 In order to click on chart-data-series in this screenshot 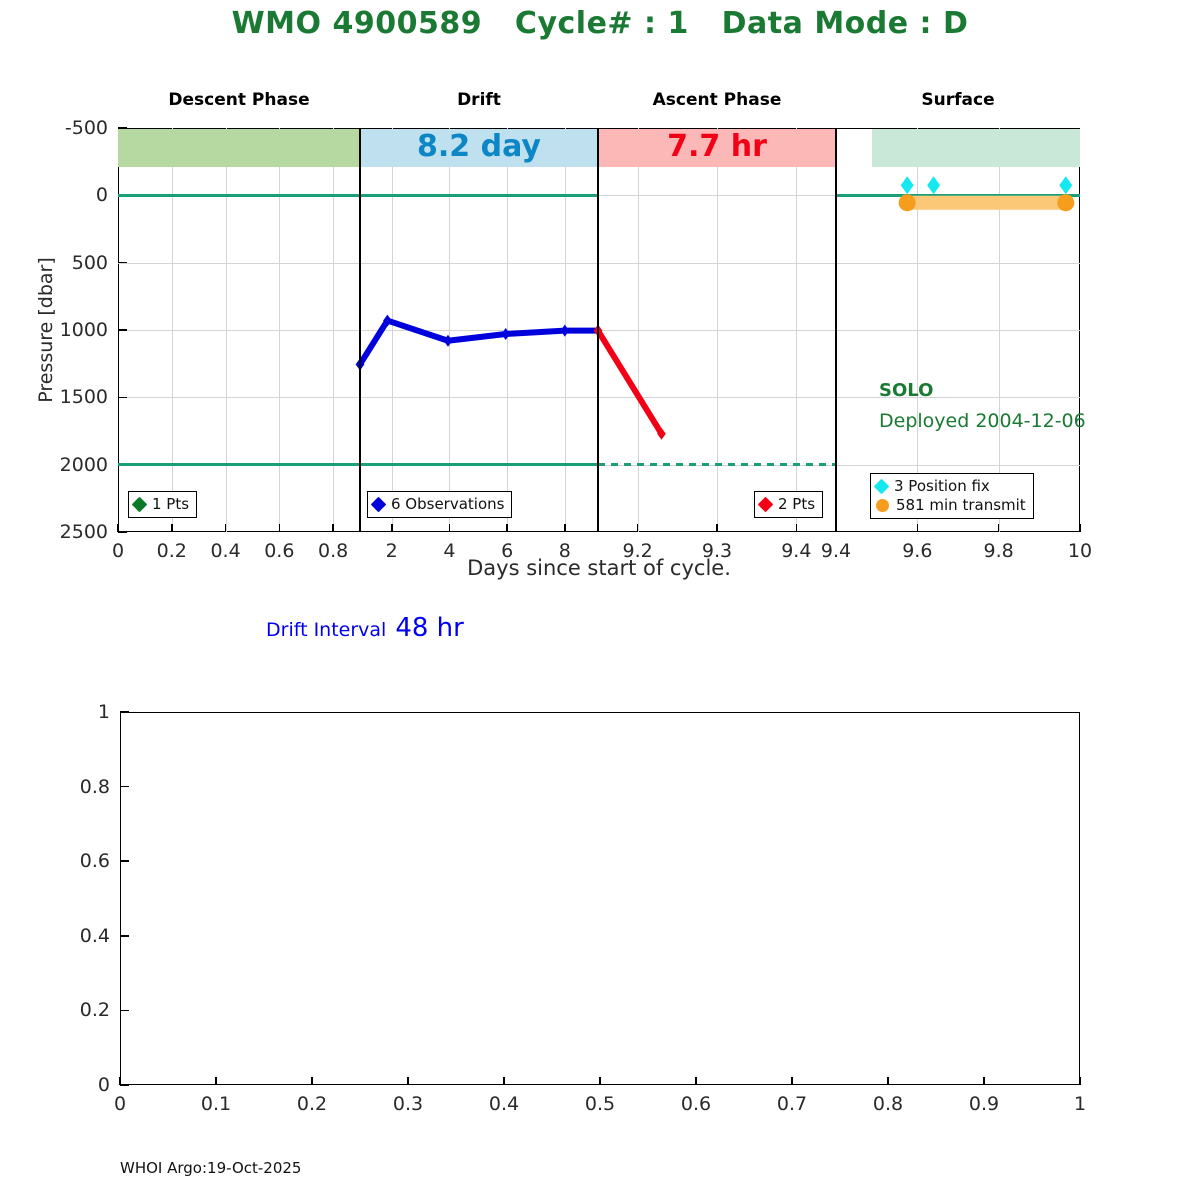, I will do `click(715, 308)`.